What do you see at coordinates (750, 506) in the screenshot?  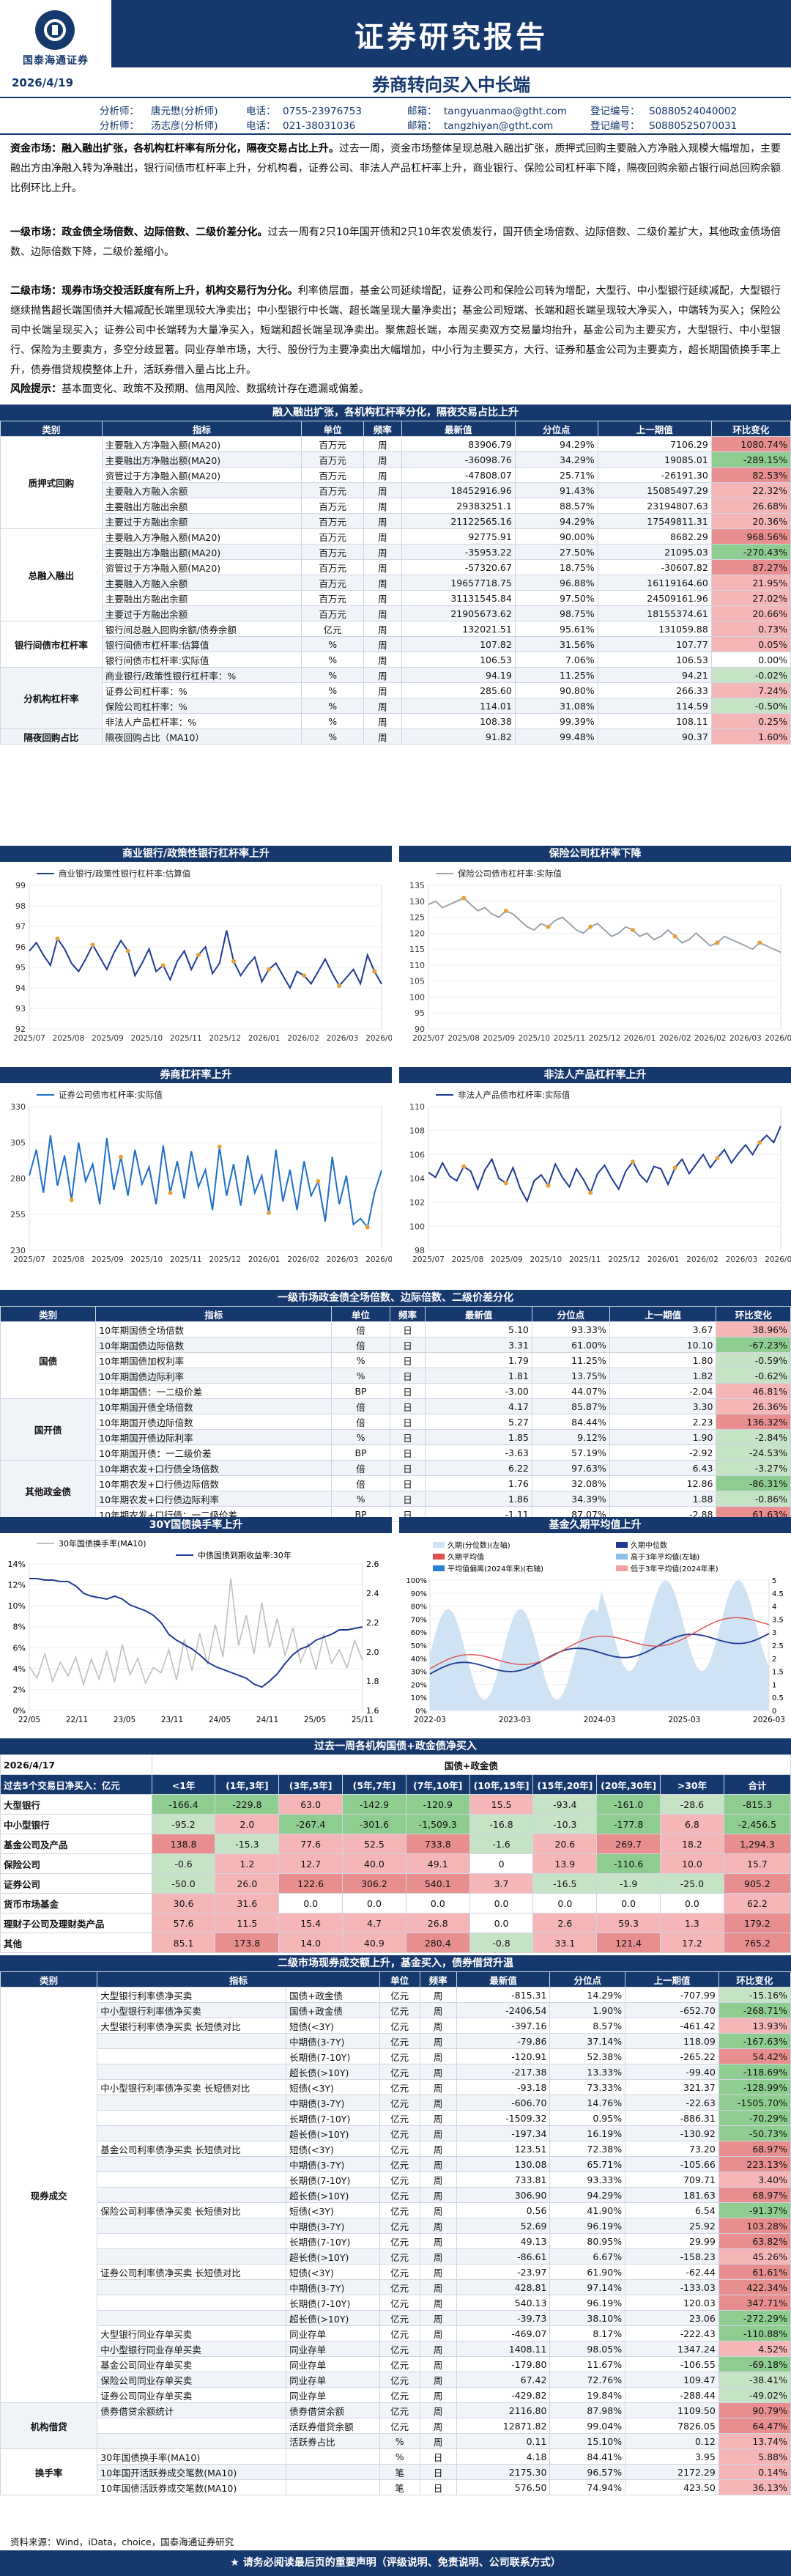 I see `table-cell: 26.68%` at bounding box center [750, 506].